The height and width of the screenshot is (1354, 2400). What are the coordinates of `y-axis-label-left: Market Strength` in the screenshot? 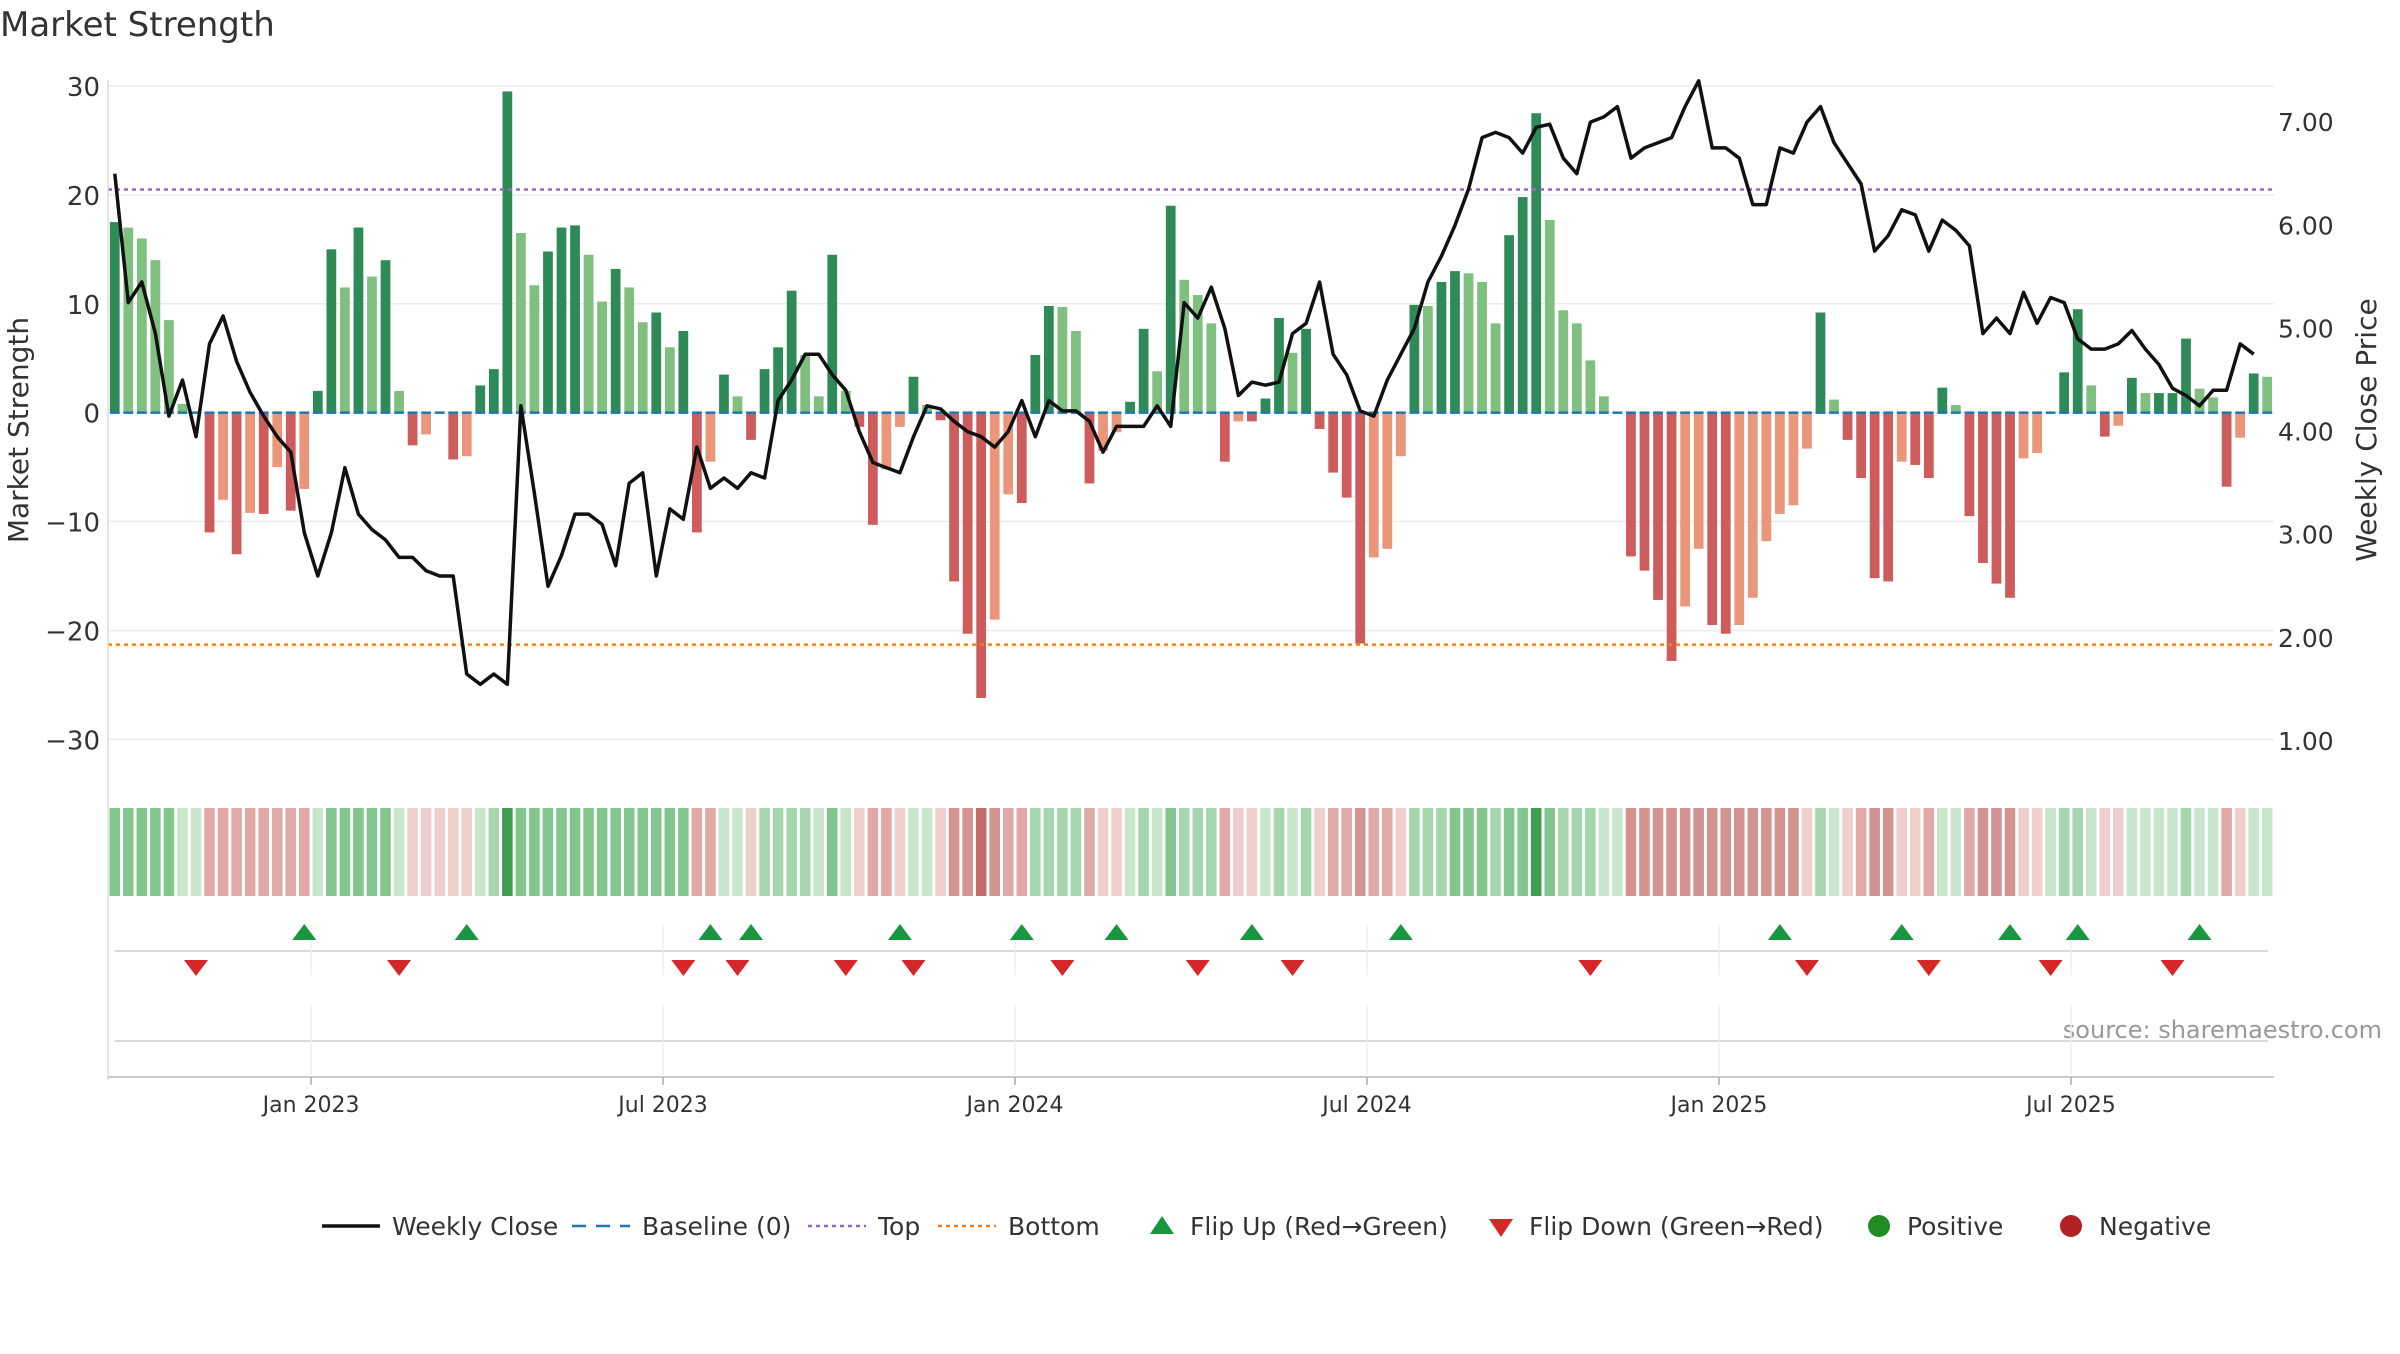 It's located at (18, 430).